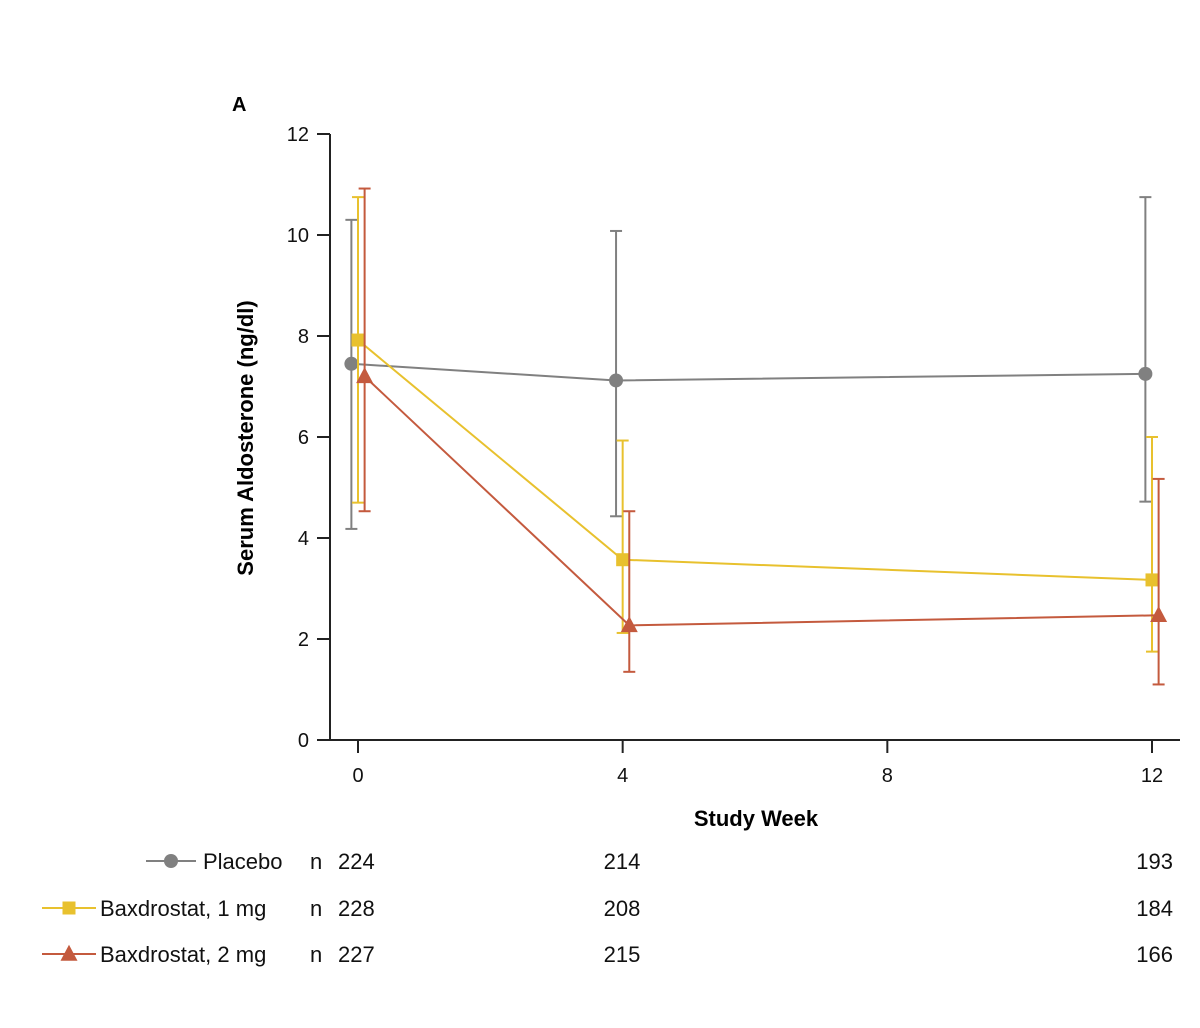  Describe the element at coordinates (303, 539) in the screenshot. I see `y-tick-label: 4` at that location.